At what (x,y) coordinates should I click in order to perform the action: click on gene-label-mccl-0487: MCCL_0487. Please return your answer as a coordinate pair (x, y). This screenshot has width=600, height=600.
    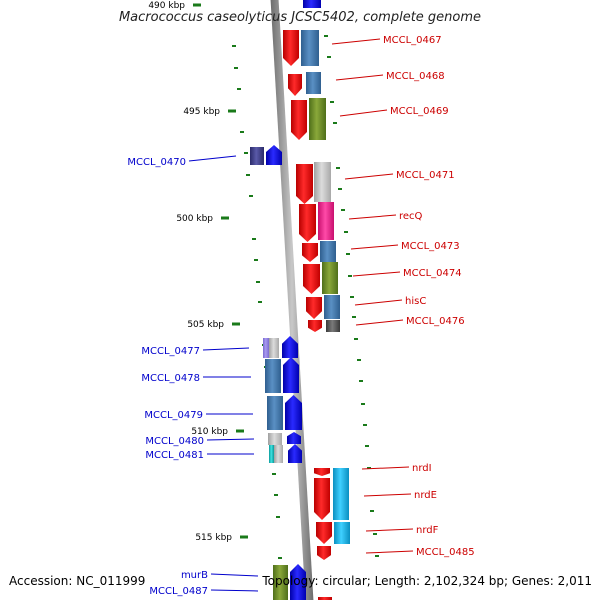
    Looking at the image, I should click on (178, 591).